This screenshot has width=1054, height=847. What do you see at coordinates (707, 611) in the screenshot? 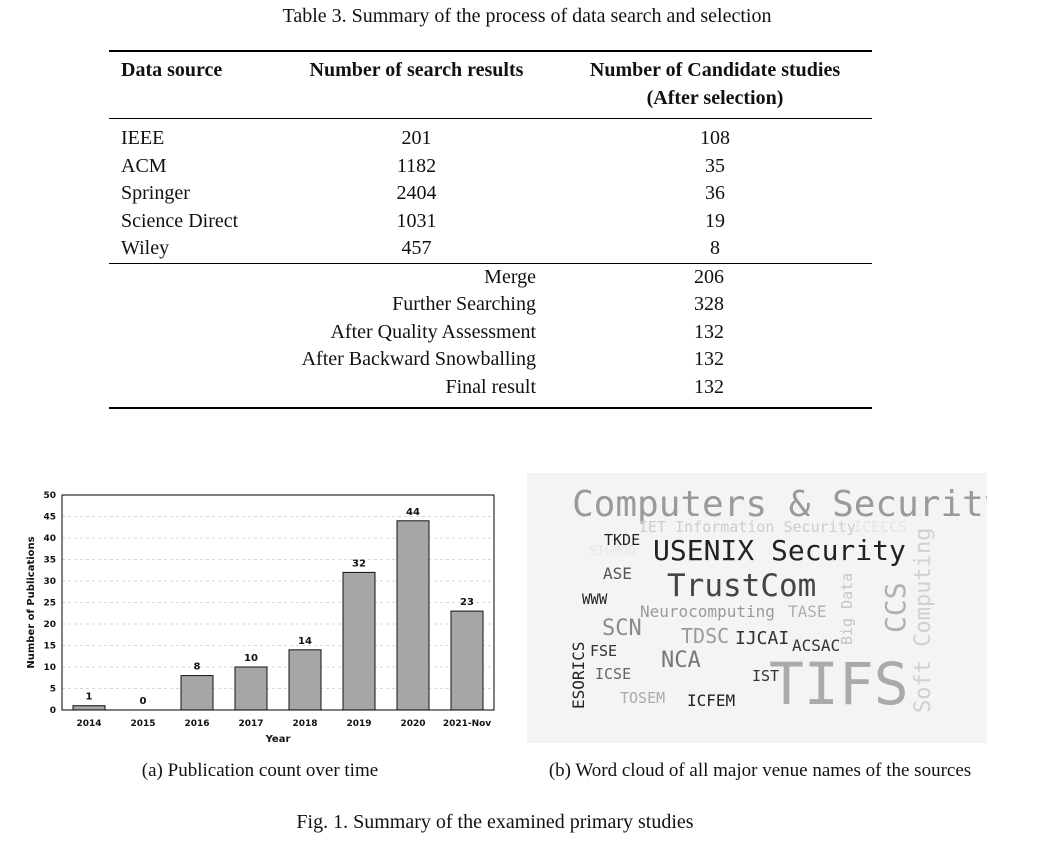
I see `word-neurocomputing: Neurocomputing` at bounding box center [707, 611].